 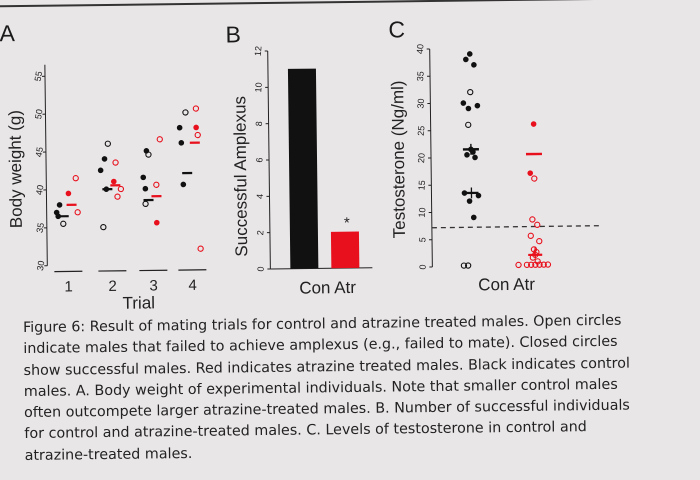 I want to click on b-y-axis-title: Successful Amplexus, so click(x=240, y=176).